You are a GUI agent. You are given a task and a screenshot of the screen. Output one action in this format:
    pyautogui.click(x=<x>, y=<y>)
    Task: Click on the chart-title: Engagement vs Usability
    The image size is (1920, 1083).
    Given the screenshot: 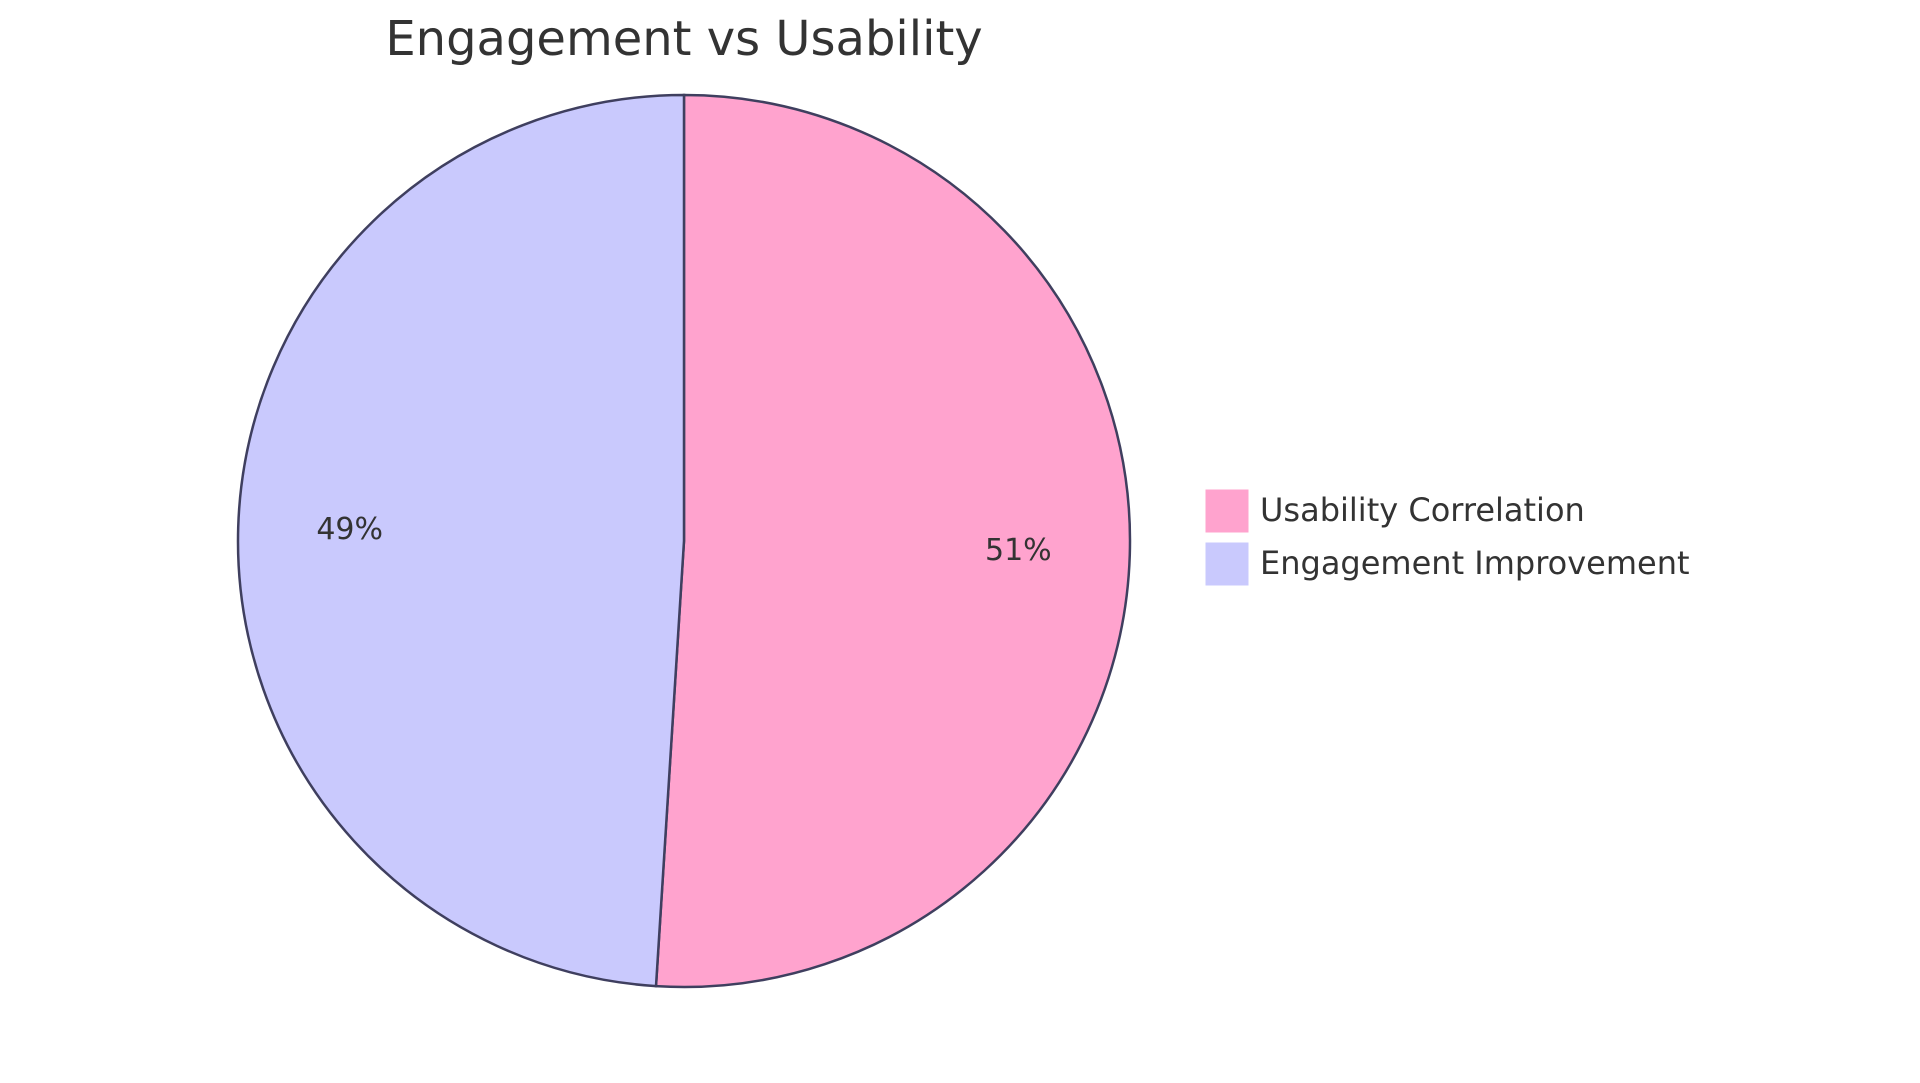 What is the action you would take?
    pyautogui.click(x=683, y=39)
    